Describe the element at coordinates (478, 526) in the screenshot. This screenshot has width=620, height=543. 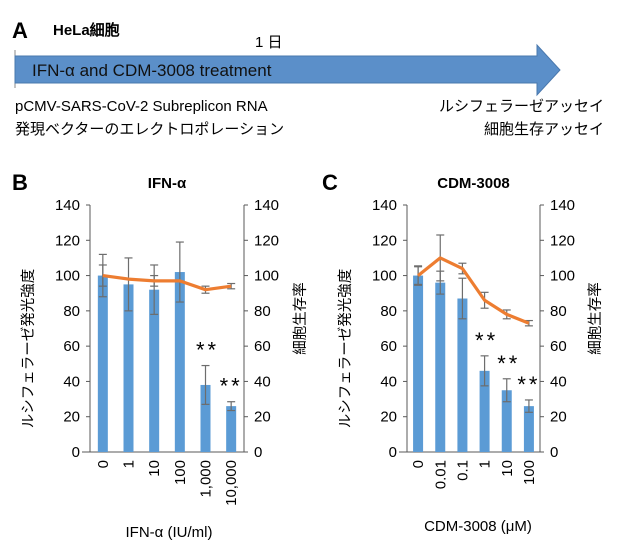
I see `x-axis-label: CDM-3008 (μM)` at that location.